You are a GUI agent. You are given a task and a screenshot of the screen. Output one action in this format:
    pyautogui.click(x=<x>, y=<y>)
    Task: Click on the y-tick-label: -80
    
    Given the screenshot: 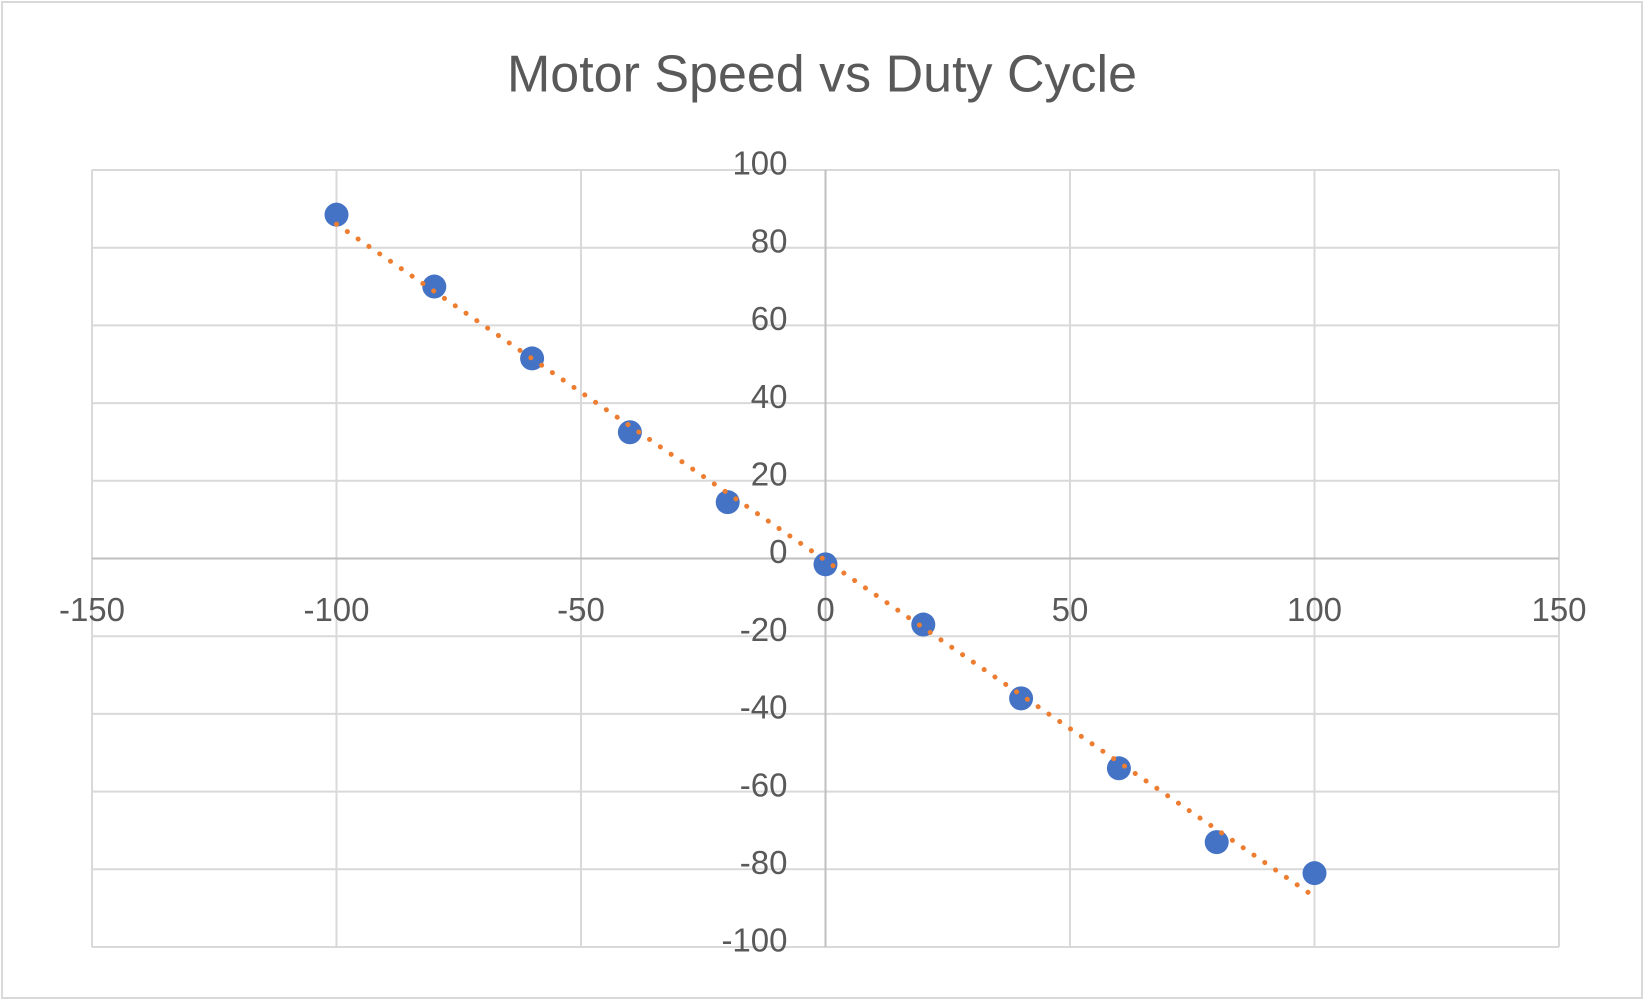 What is the action you would take?
    pyautogui.click(x=764, y=862)
    